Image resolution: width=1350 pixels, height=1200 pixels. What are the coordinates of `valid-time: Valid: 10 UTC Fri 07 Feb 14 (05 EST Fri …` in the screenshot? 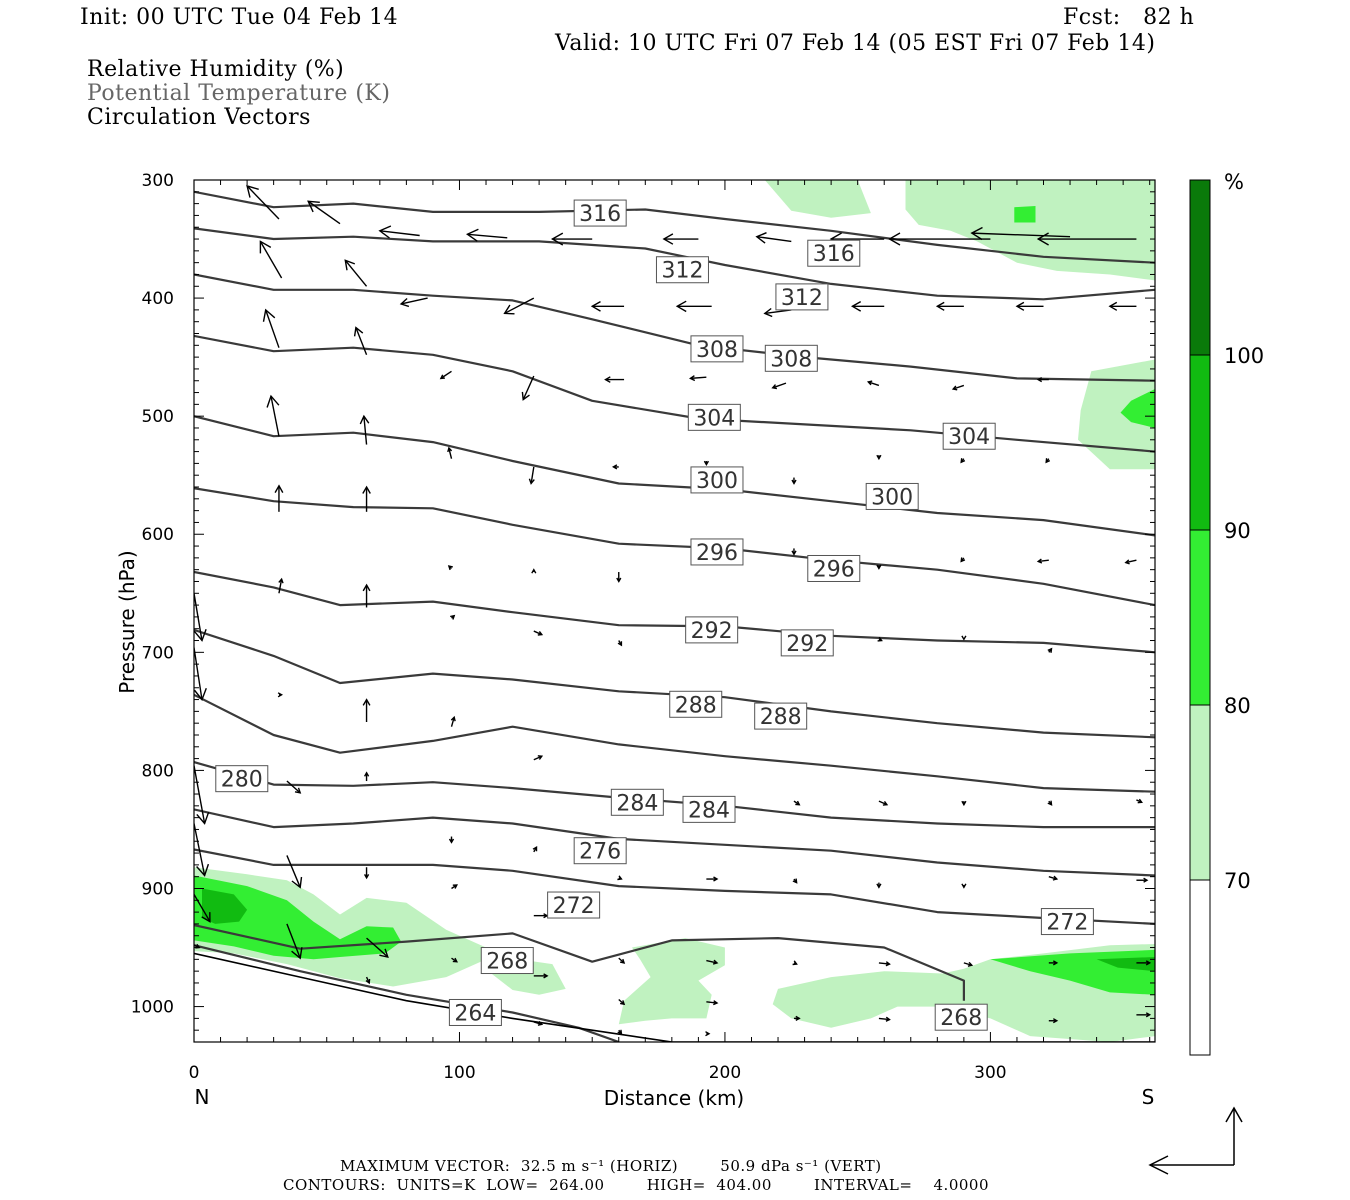 It's located at (855, 43).